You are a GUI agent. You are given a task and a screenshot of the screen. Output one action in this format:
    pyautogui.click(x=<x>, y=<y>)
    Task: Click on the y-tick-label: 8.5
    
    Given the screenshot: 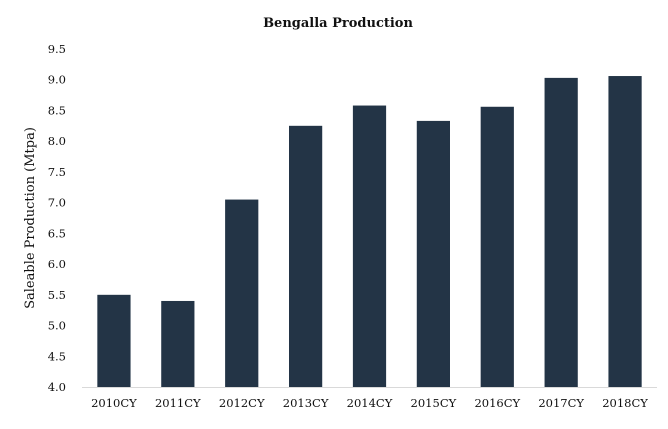 What is the action you would take?
    pyautogui.click(x=57, y=110)
    